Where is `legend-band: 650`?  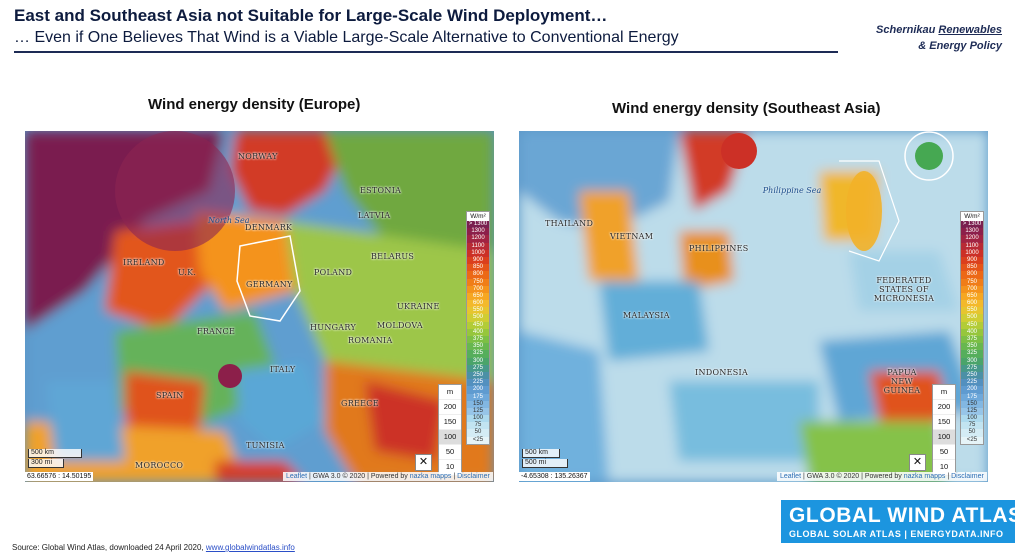 legend-band: 650 is located at coordinates (478, 296).